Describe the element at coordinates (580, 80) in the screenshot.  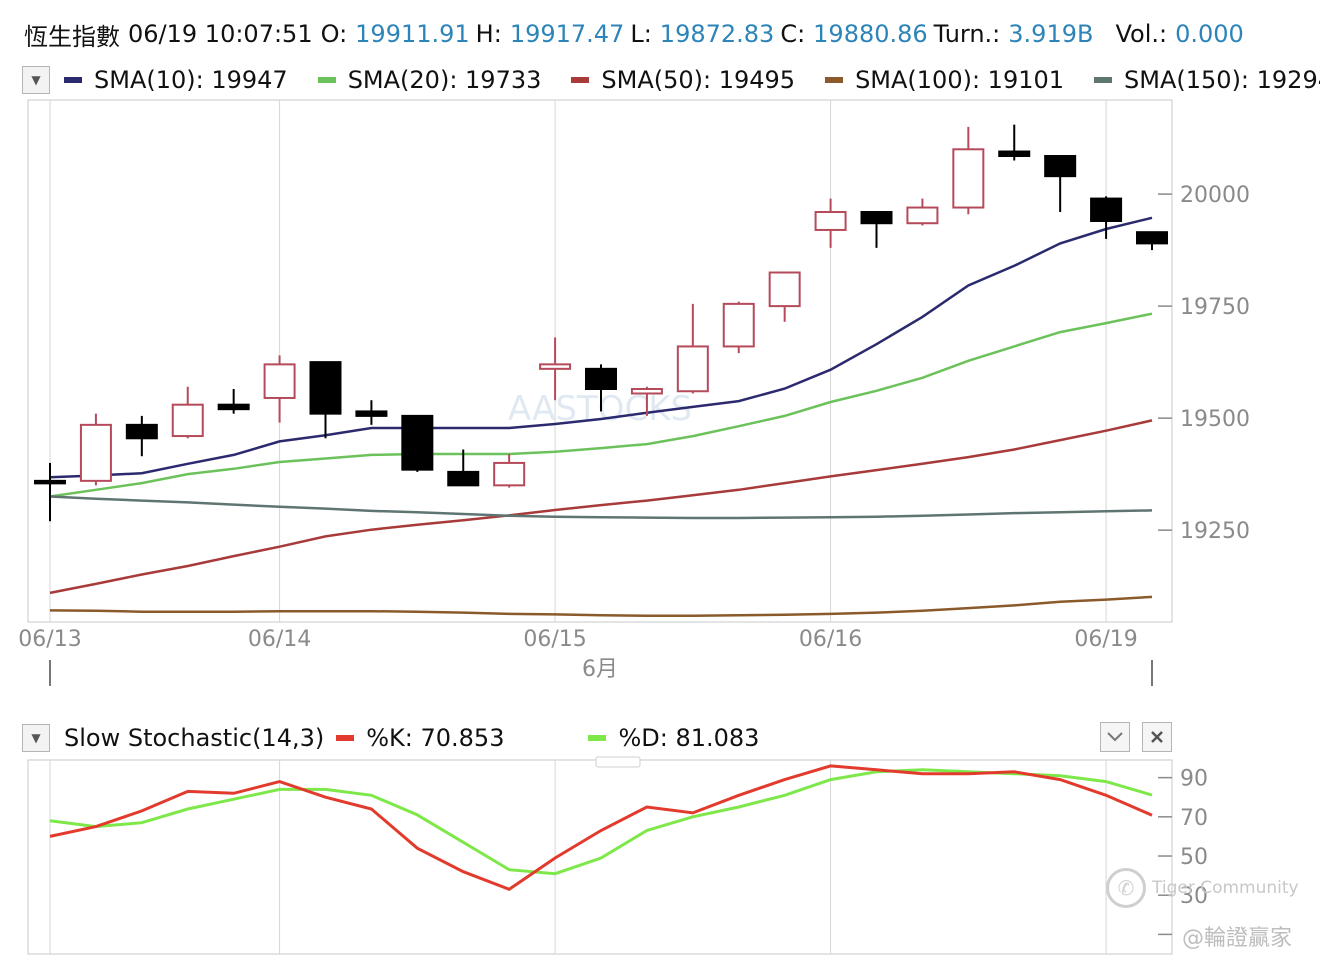
I see `legend-swatch-sma50` at that location.